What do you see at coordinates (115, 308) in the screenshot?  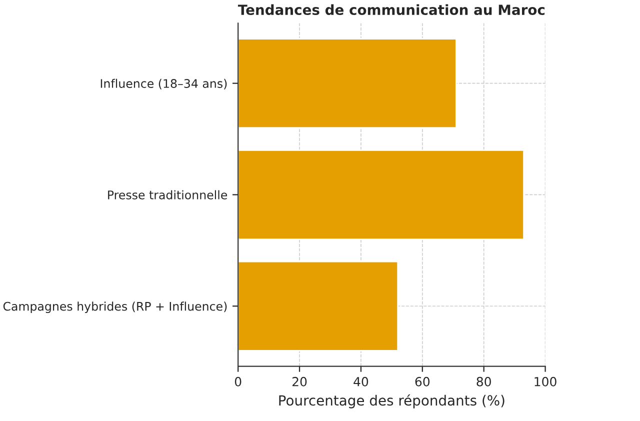 I see `y-tick-label: Campagnes hybrides (RP + Influence)` at bounding box center [115, 308].